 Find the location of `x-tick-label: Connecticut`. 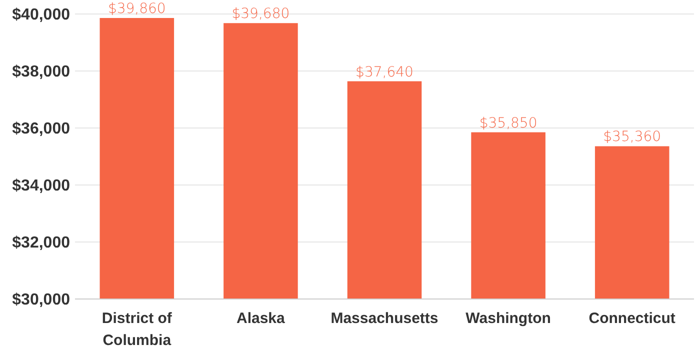

x-tick-label: Connecticut is located at coordinates (632, 318).